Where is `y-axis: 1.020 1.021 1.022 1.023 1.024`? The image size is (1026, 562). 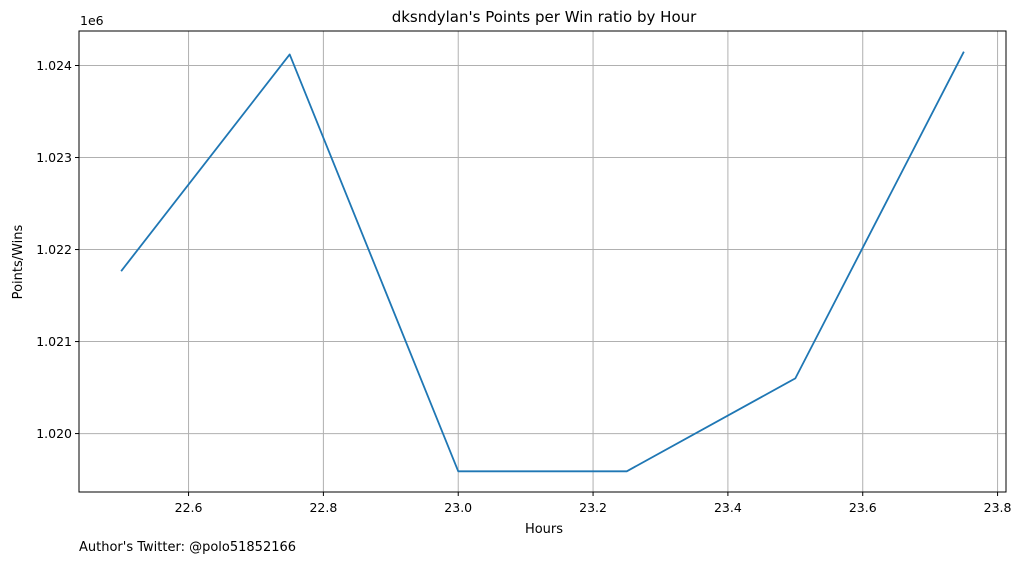 y-axis: 1.020 1.021 1.022 1.023 1.024 is located at coordinates (57, 249).